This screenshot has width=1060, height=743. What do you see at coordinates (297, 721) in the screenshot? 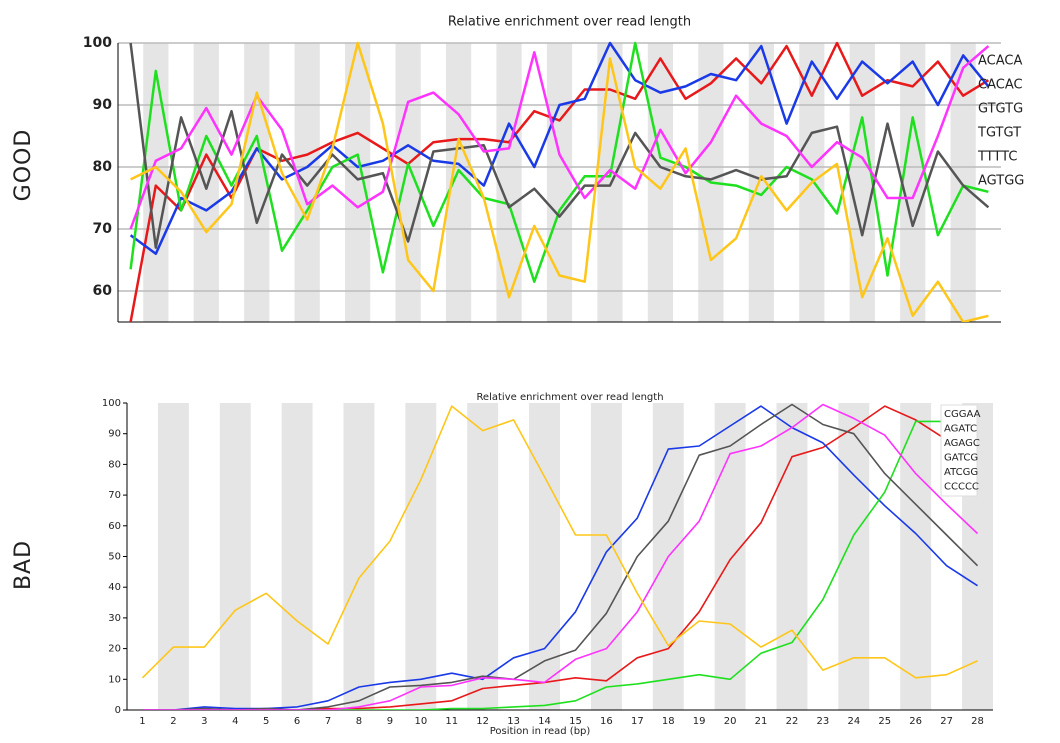
I see `x-tick-label: 6` at bounding box center [297, 721].